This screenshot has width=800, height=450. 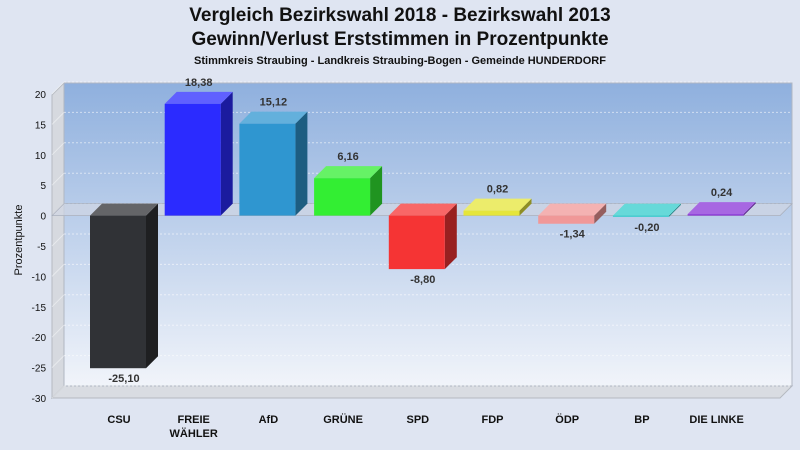 I want to click on value-label: -25,10, so click(x=123, y=379).